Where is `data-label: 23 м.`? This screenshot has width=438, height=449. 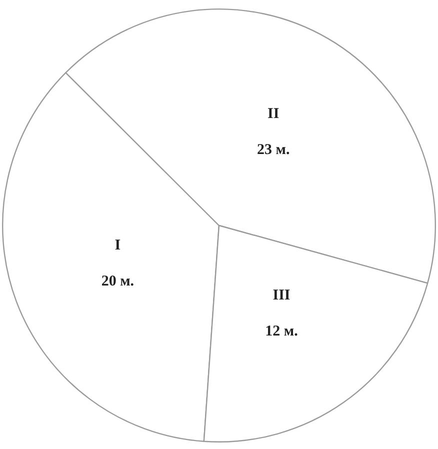
data-label: 23 м. is located at coordinates (273, 150).